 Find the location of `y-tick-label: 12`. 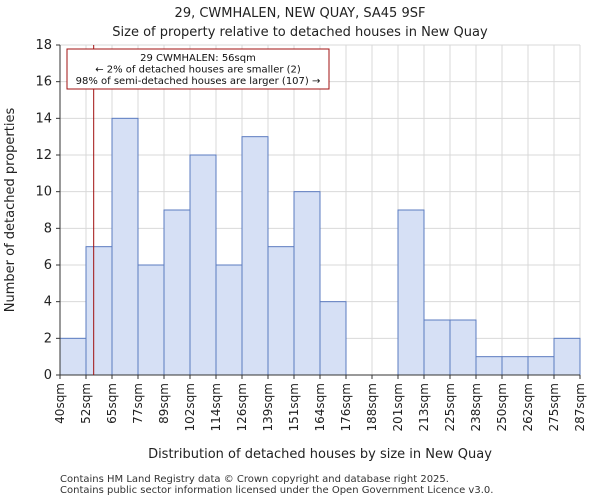

y-tick-label: 12 is located at coordinates (43, 155).